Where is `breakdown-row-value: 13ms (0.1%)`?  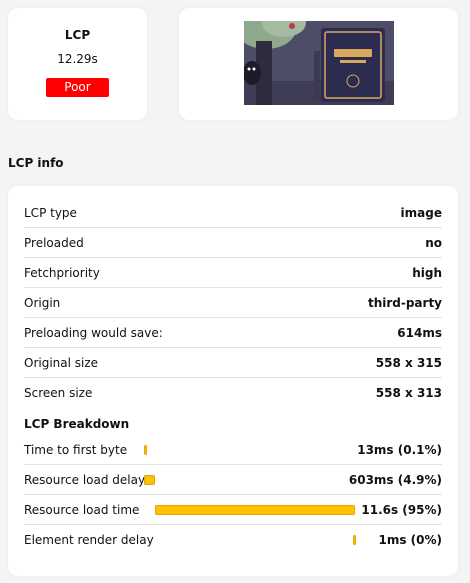 breakdown-row-value: 13ms (0.1%) is located at coordinates (399, 450).